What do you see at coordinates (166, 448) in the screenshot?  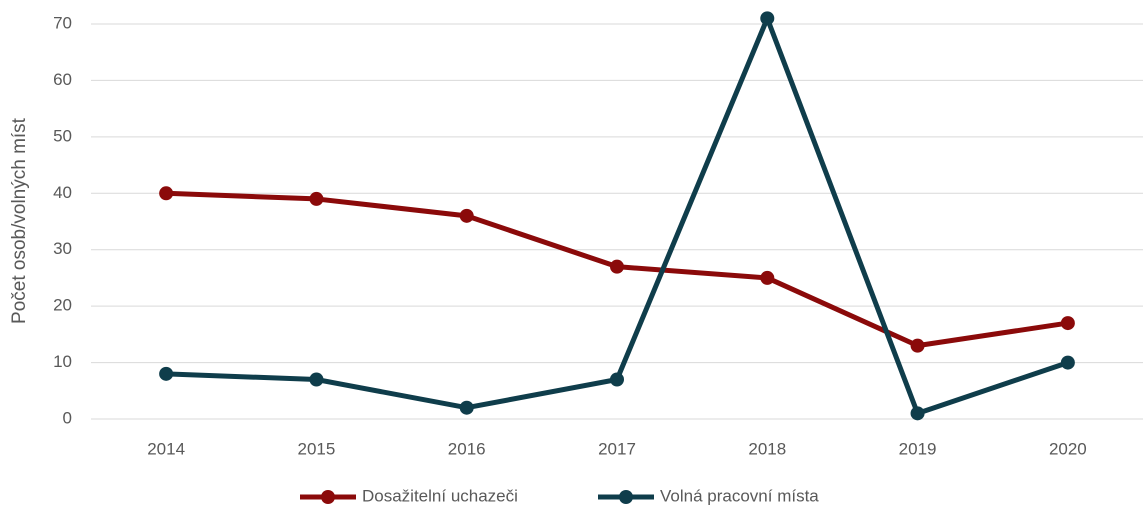 I see `x-tick-label: 2014` at bounding box center [166, 448].